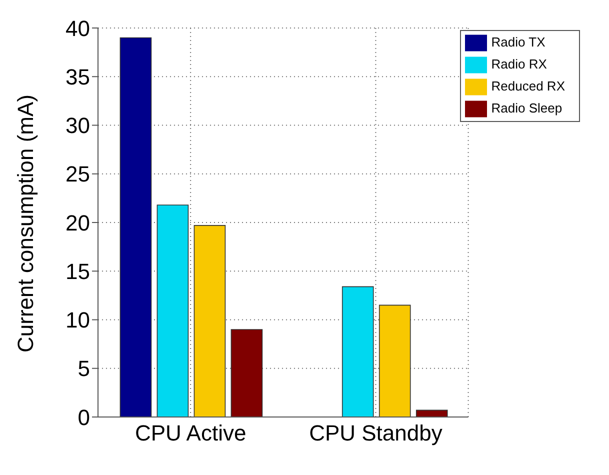 The width and height of the screenshot is (609, 475). I want to click on x-tick-label: CPU Active, so click(190, 433).